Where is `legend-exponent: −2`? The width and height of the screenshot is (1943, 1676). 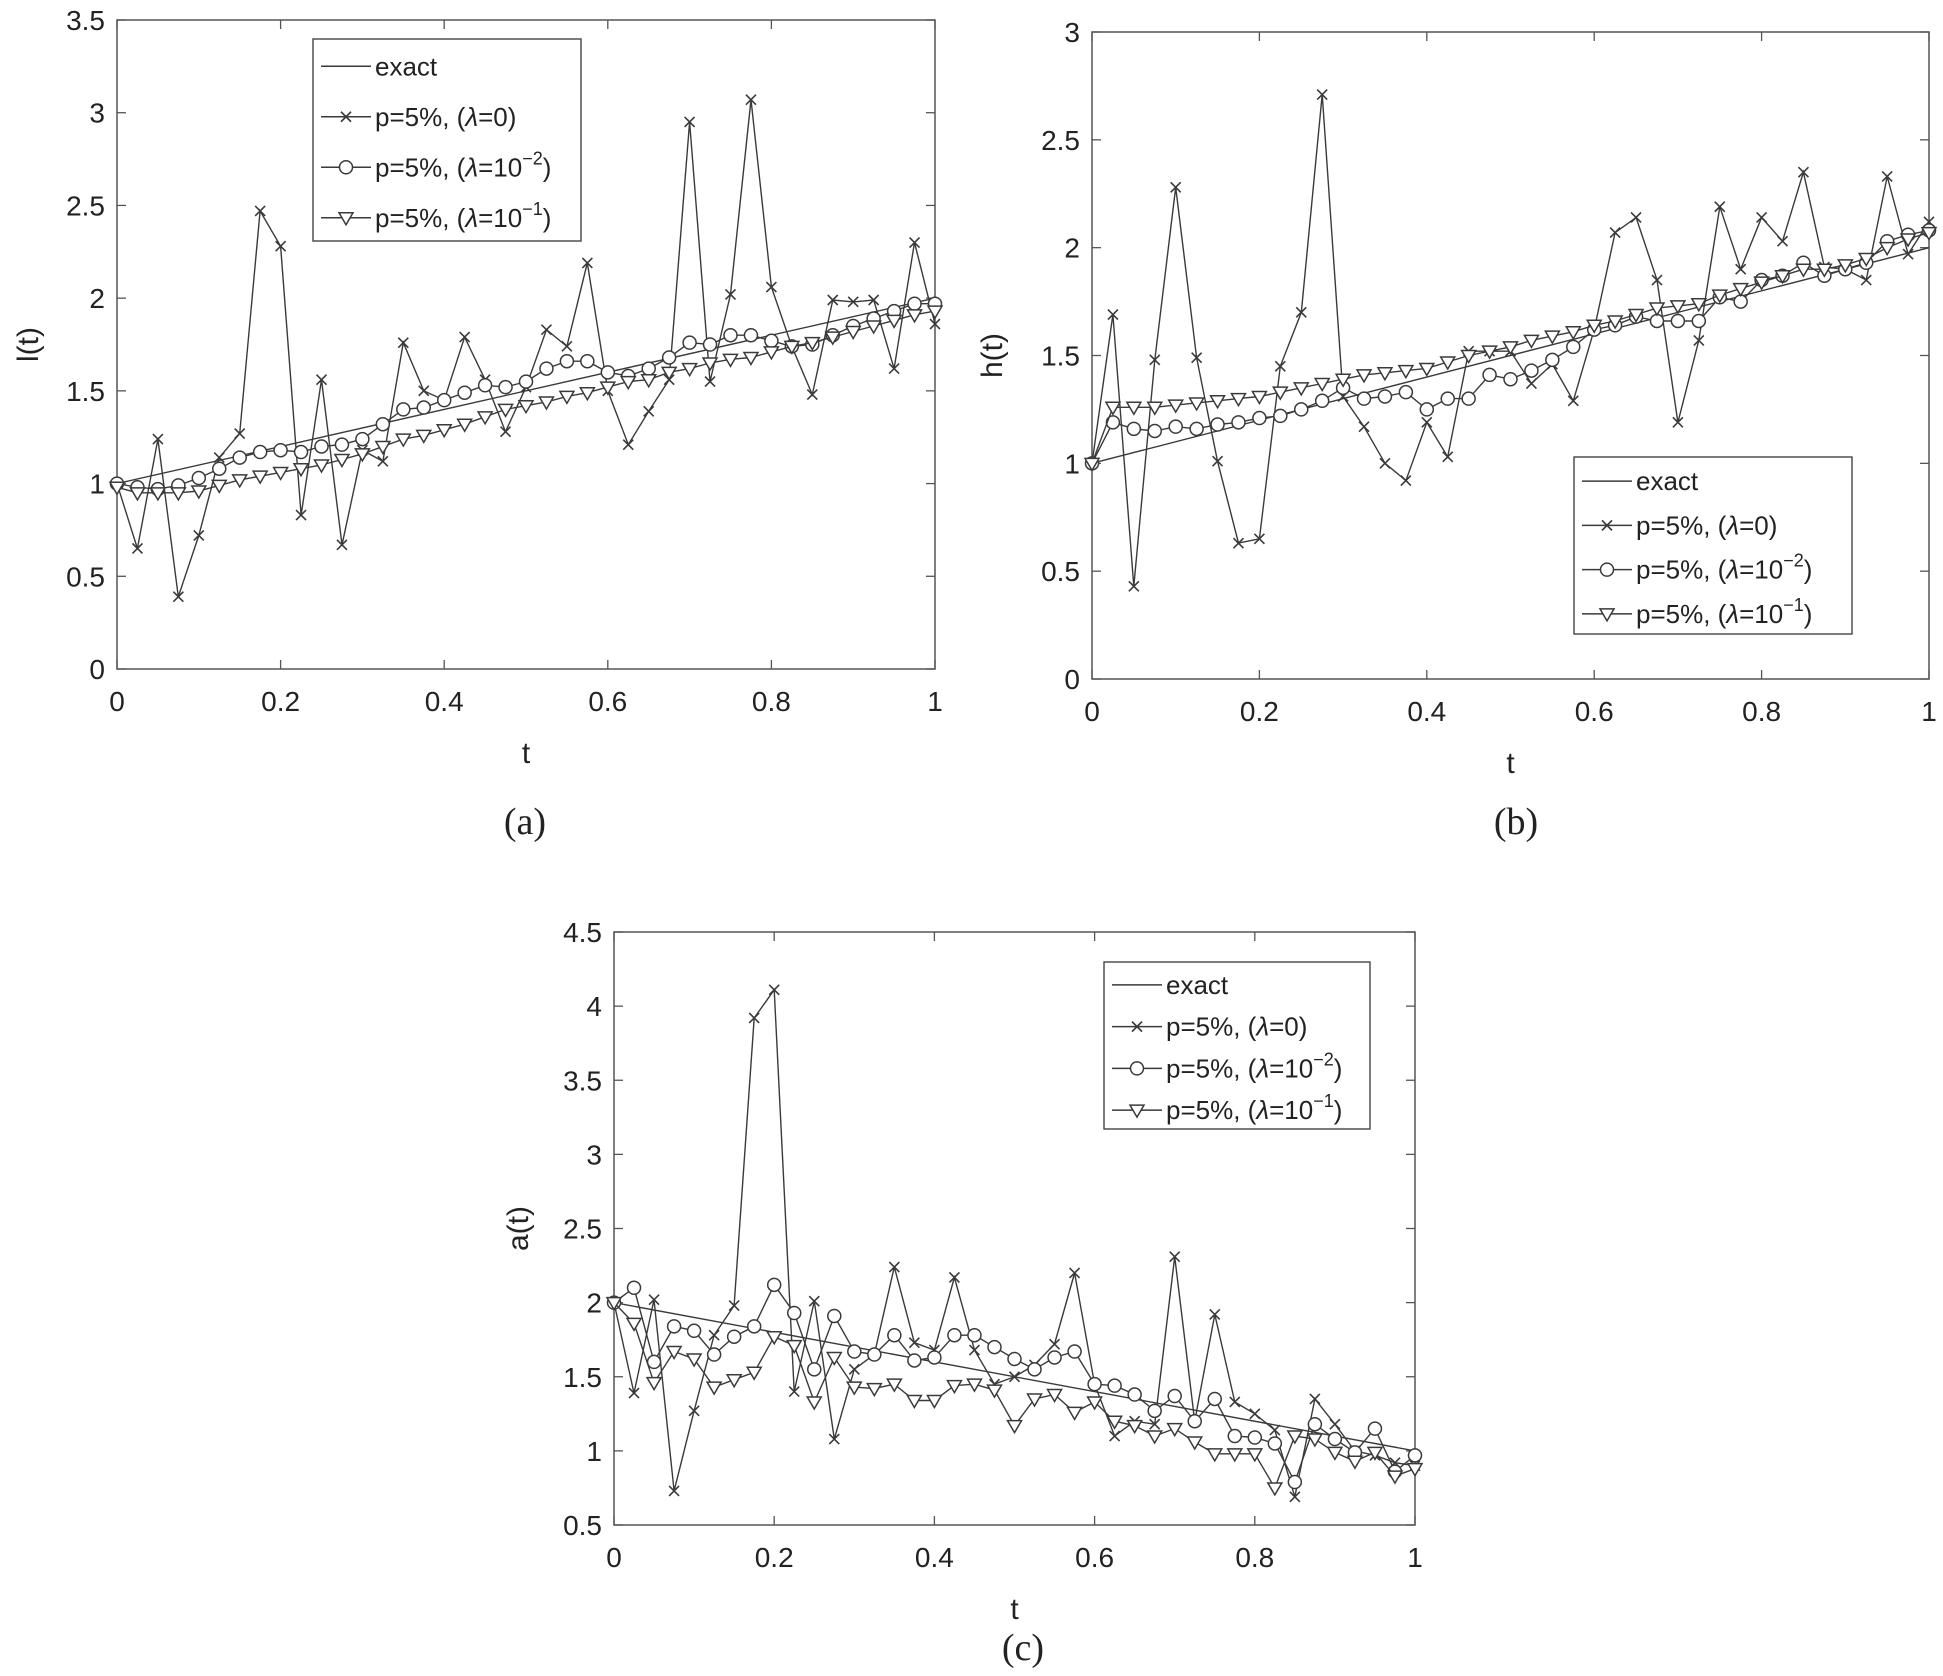
legend-exponent: −2 is located at coordinates (1793, 561).